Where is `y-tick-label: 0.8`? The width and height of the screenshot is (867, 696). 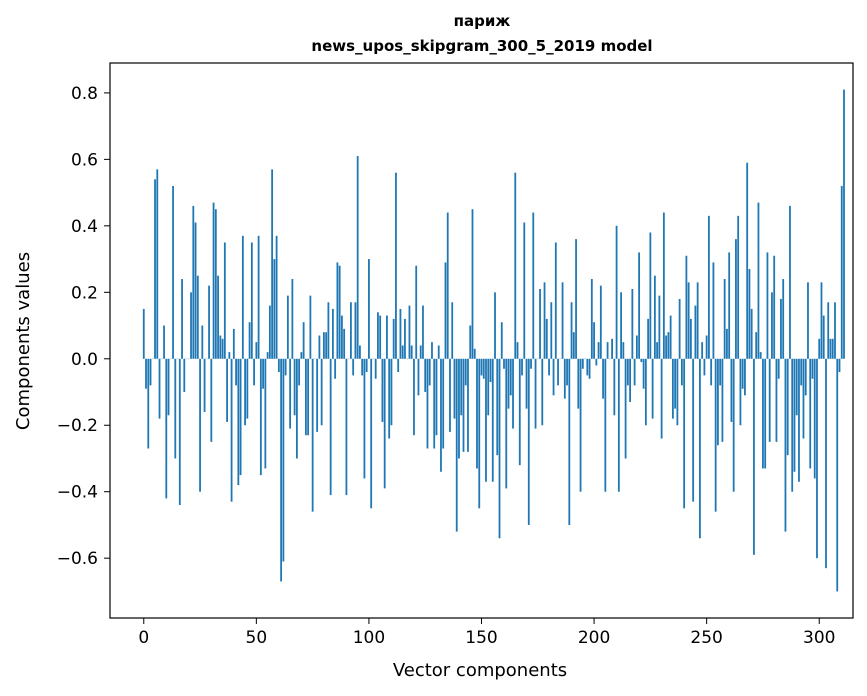
y-tick-label: 0.8 is located at coordinates (84, 94).